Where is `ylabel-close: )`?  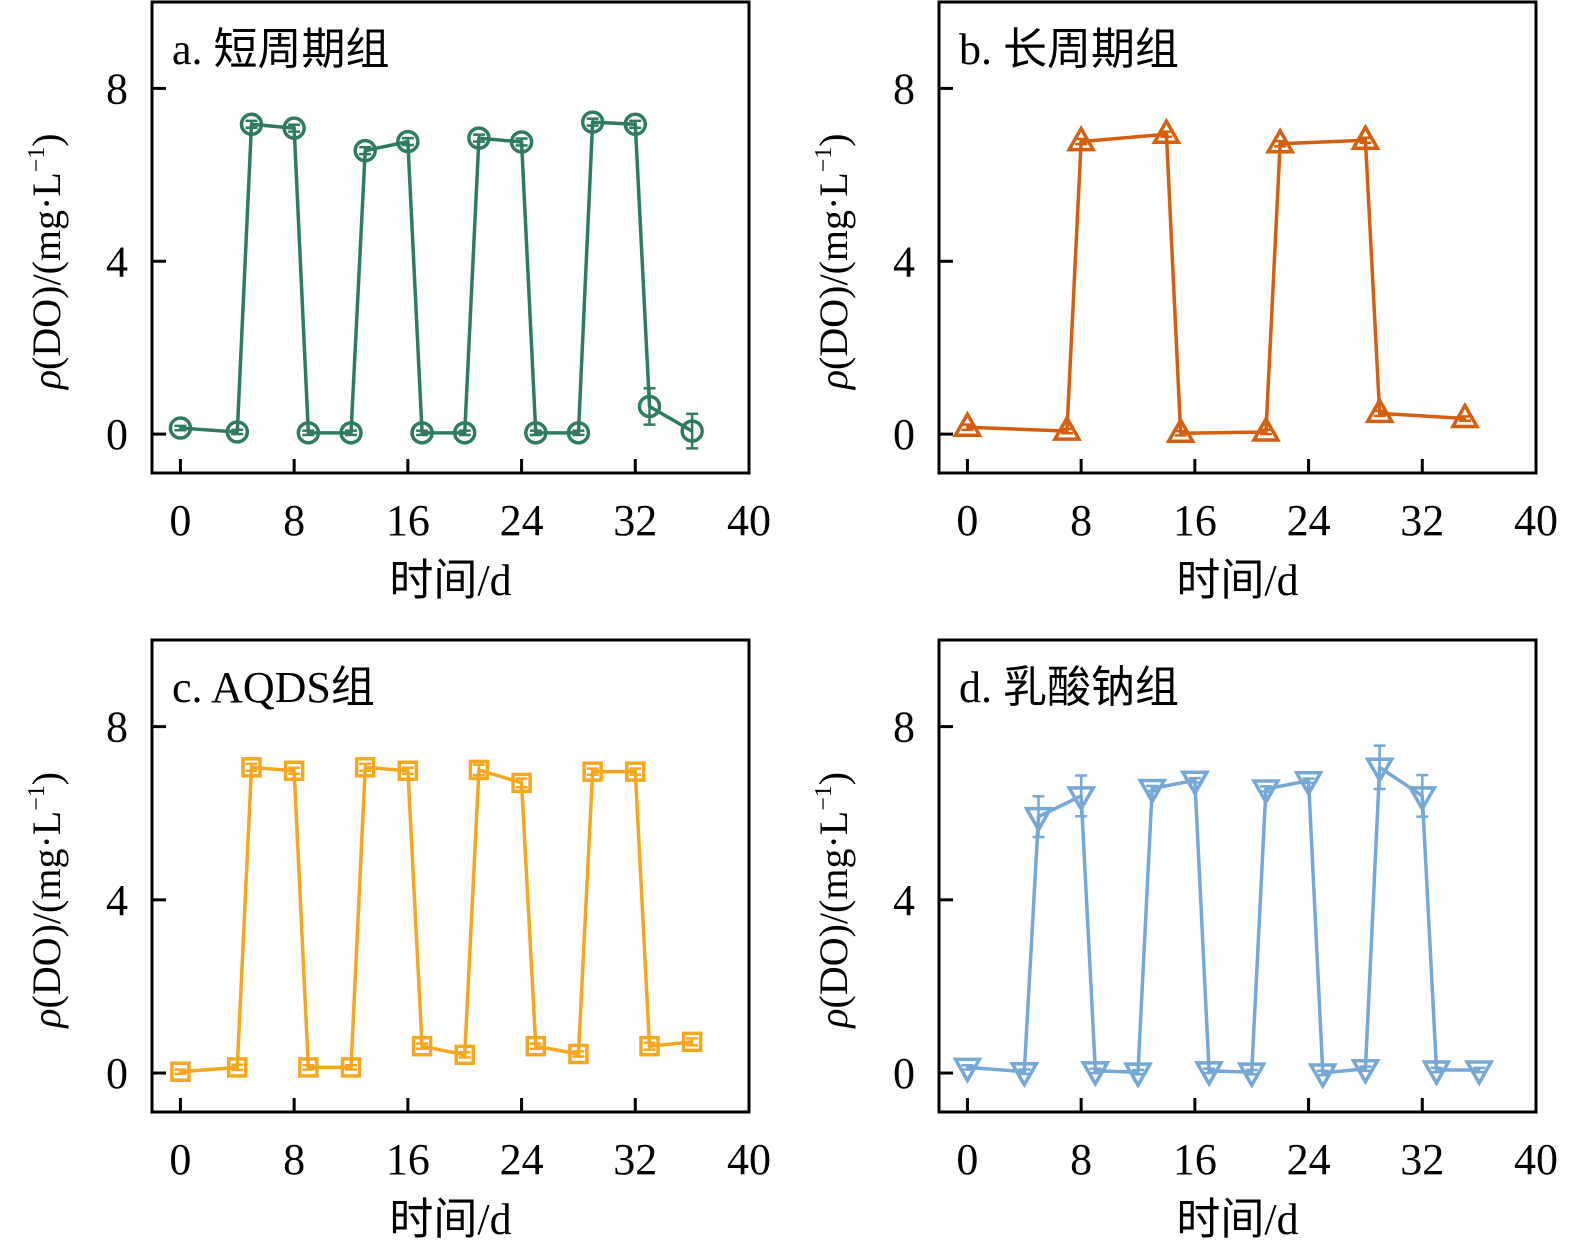 ylabel-close: ) is located at coordinates (46, 778).